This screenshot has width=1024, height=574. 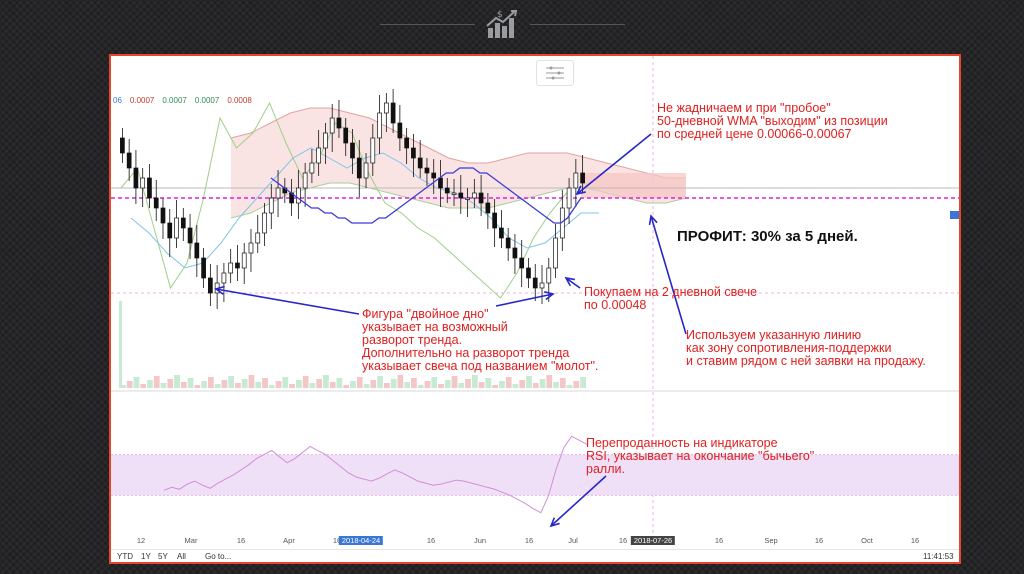 I want to click on chart-growth-logo-icon: $, so click(x=502, y=24).